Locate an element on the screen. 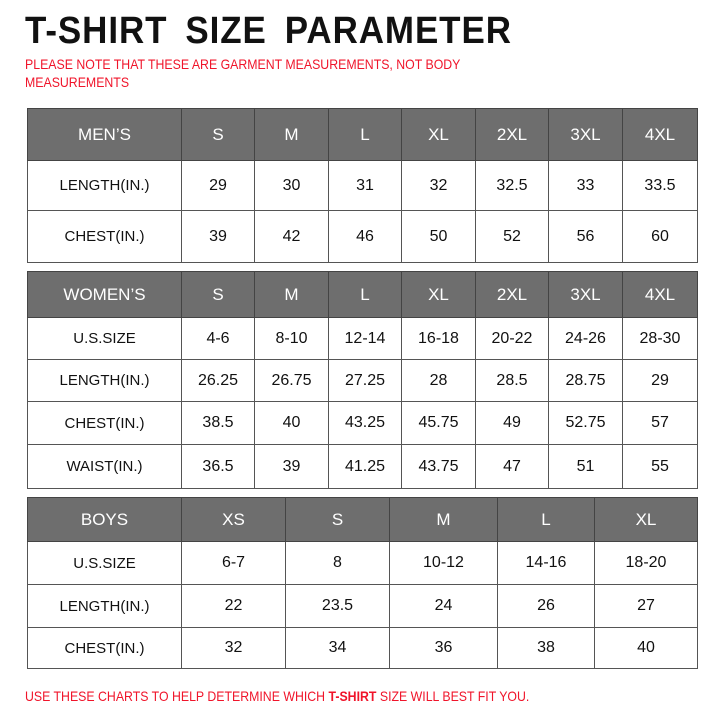  value-cell: 33.5 is located at coordinates (660, 185).